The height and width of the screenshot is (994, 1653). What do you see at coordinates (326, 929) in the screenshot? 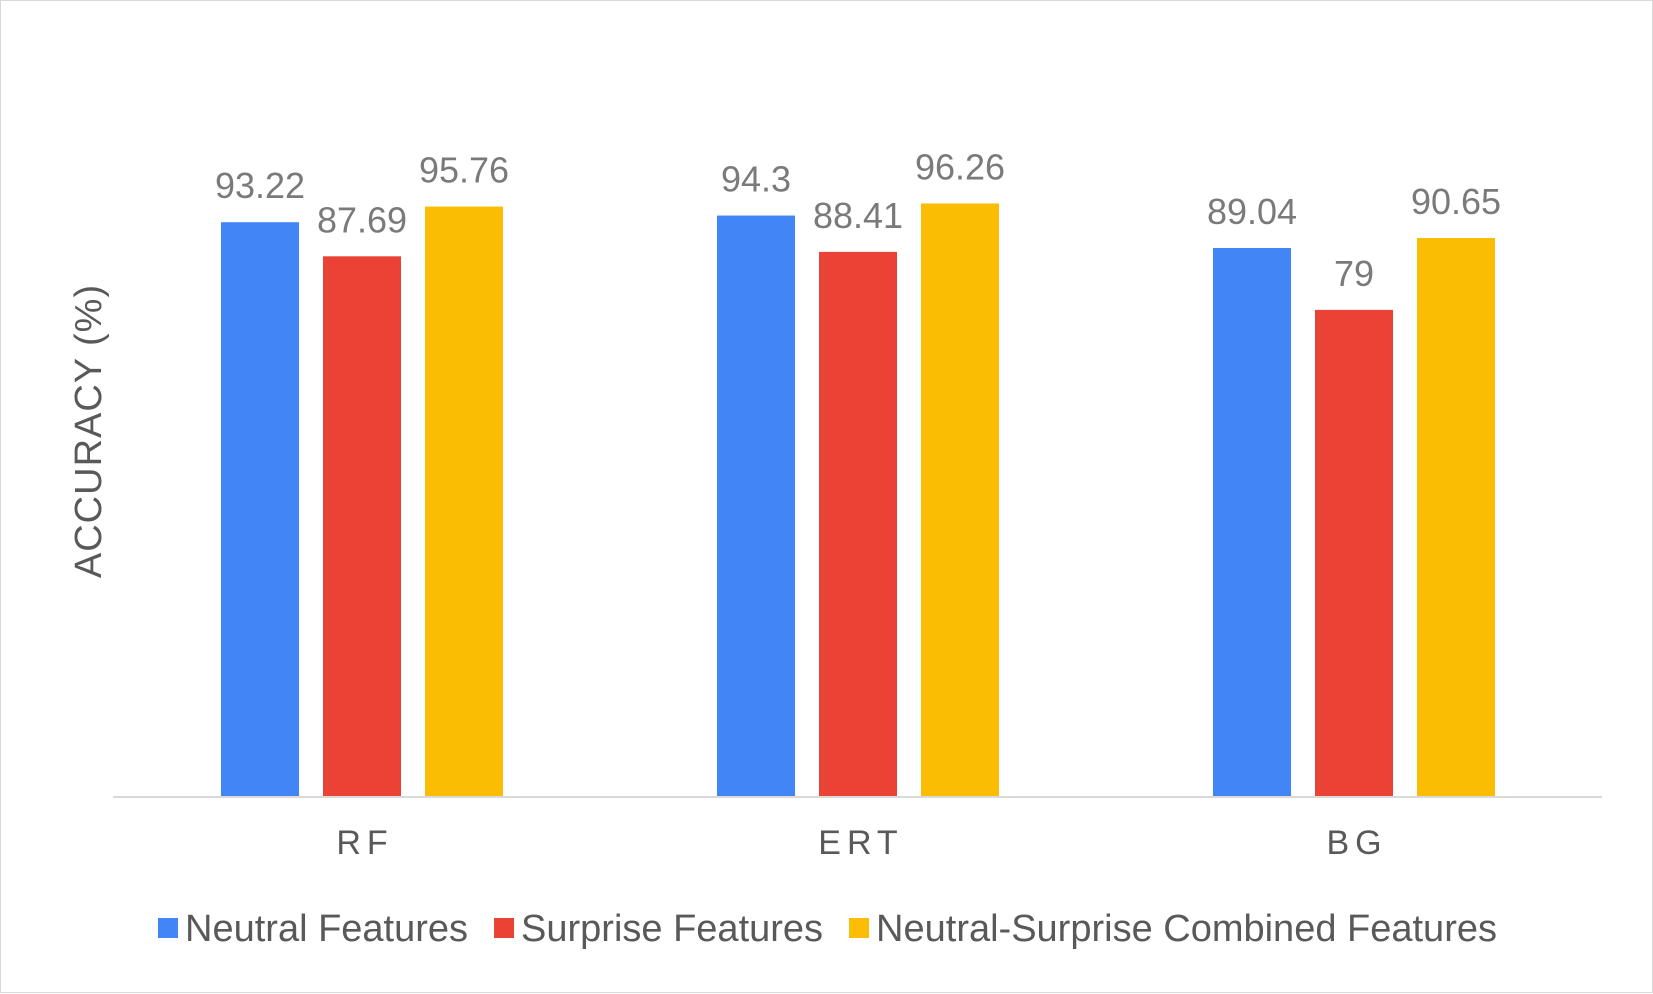
I see `legend-label-series-1: Neutral Features` at bounding box center [326, 929].